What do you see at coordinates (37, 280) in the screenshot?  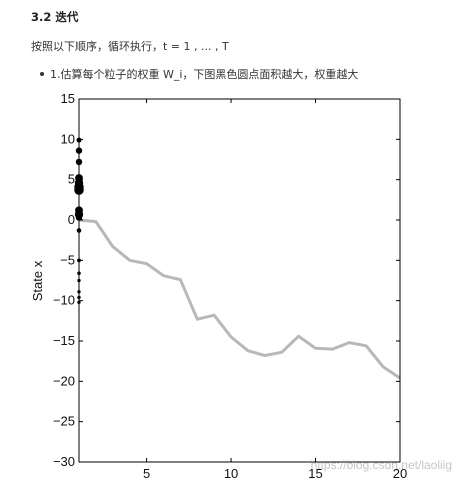 I see `y-axis-label: State x` at bounding box center [37, 280].